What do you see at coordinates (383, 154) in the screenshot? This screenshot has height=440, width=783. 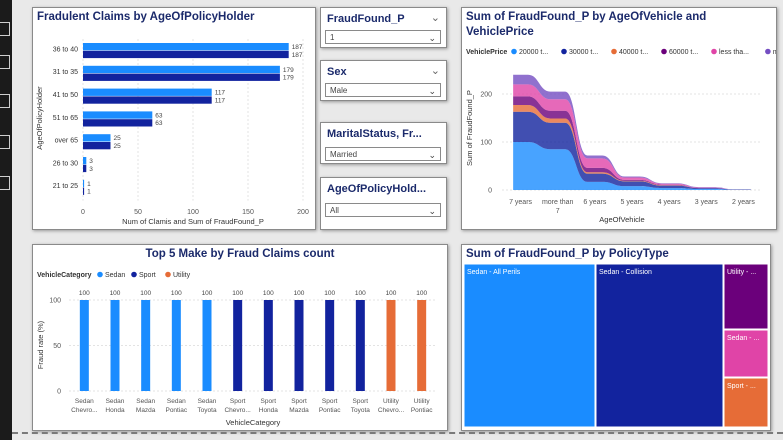 I see `slicer-dropdown: Married ⌄` at bounding box center [383, 154].